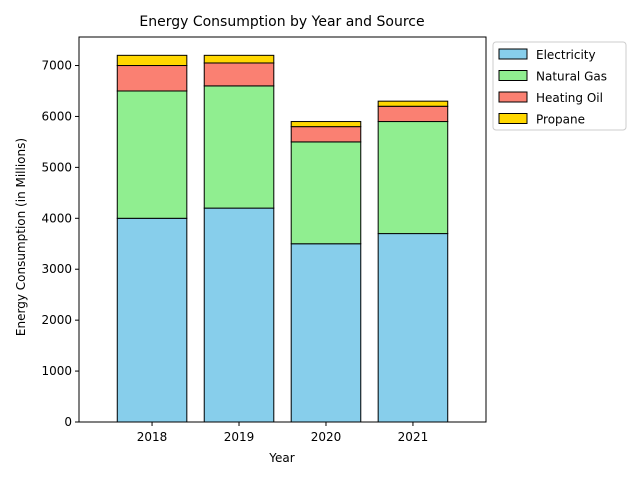 The image size is (640, 484). Describe the element at coordinates (571, 77) in the screenshot. I see `legend-label-natural-gas: Natural Gas` at that location.